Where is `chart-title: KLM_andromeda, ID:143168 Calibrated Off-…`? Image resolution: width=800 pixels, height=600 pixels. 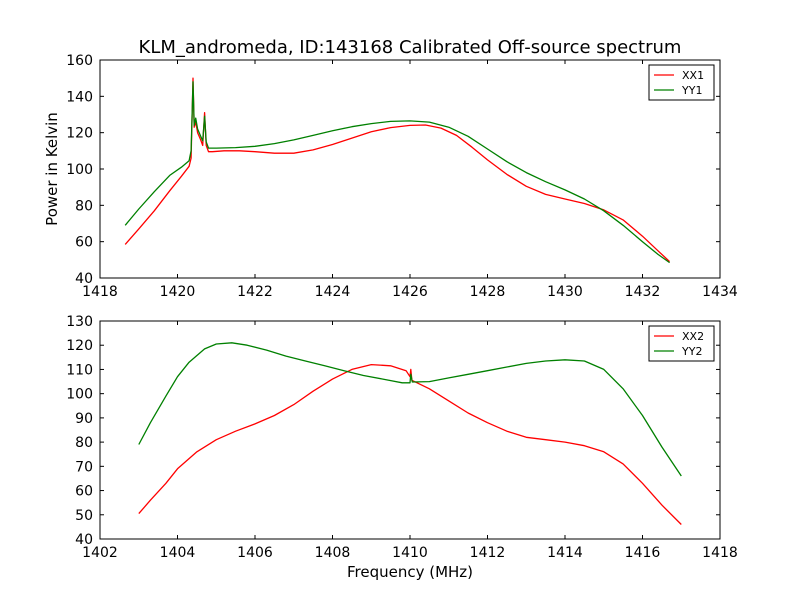 chart-title: KLM_andromeda, ID:143168 Calibrated Off-… is located at coordinates (410, 47).